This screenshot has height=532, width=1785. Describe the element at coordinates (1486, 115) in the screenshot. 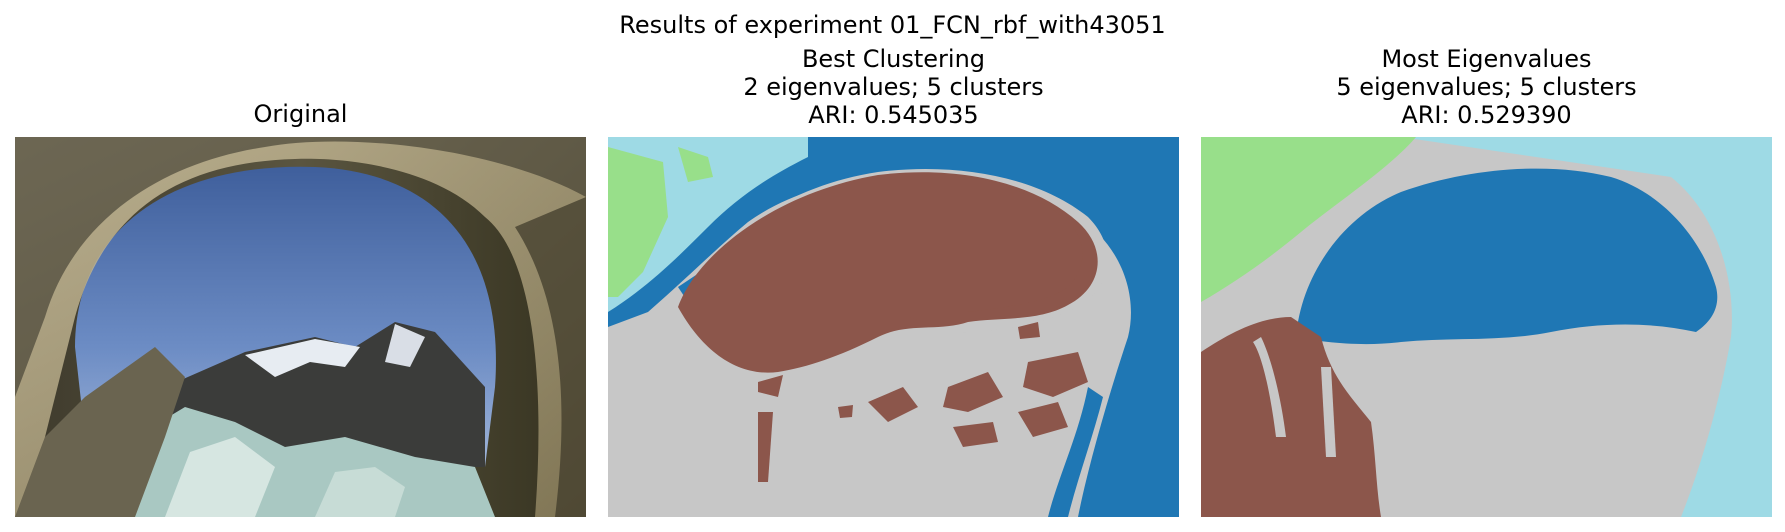

I see `panel-most-title-line3: ARI: 0.529390` at that location.